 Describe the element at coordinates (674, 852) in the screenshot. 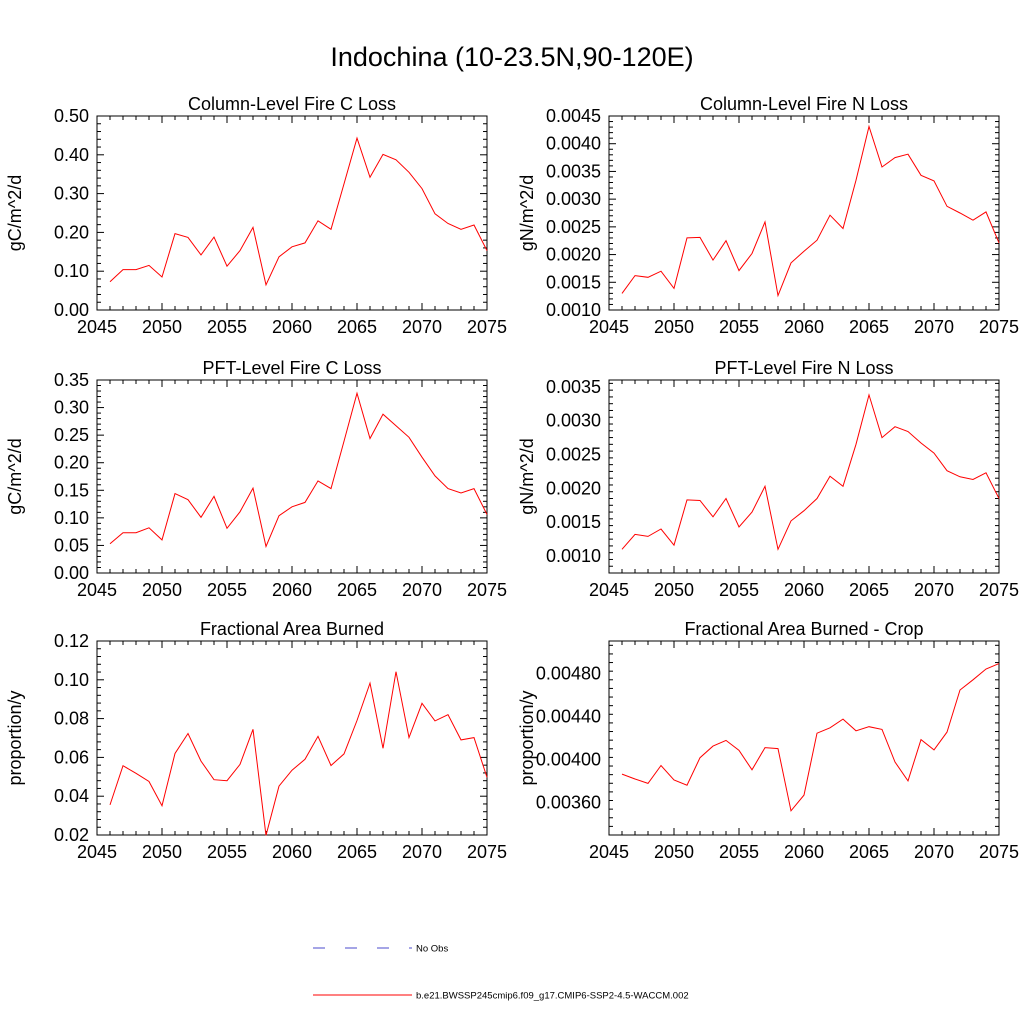

I see `panel-6-xtick-label: 2050` at that location.